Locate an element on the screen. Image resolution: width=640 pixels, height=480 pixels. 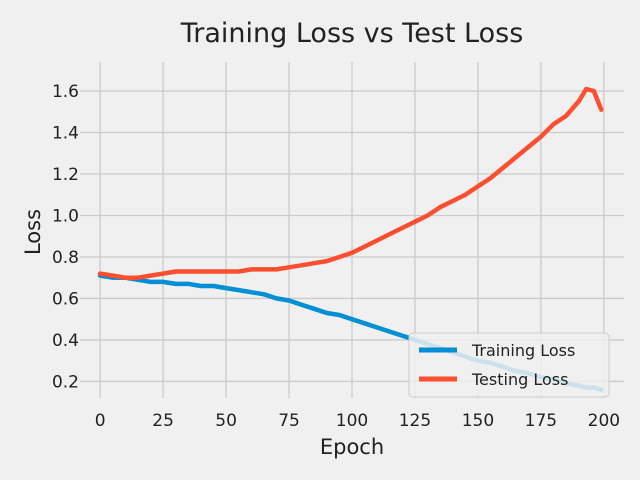
legend-label-testing: Testing Loss is located at coordinates (519, 379).